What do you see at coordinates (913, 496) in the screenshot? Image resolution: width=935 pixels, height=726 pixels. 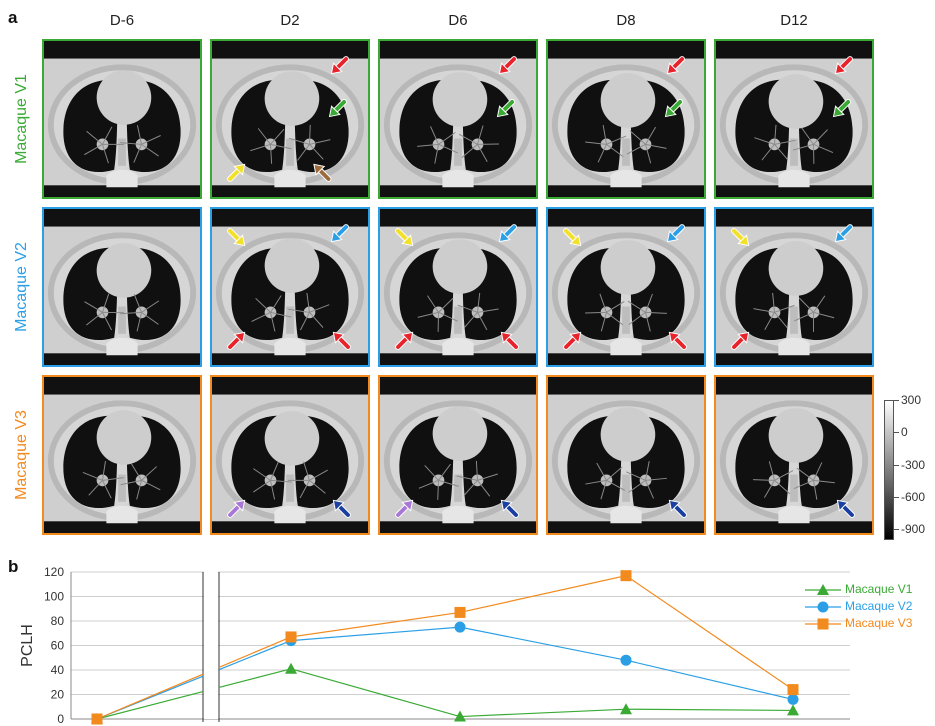 I see `colorbar-tick-label: -600` at bounding box center [913, 496].